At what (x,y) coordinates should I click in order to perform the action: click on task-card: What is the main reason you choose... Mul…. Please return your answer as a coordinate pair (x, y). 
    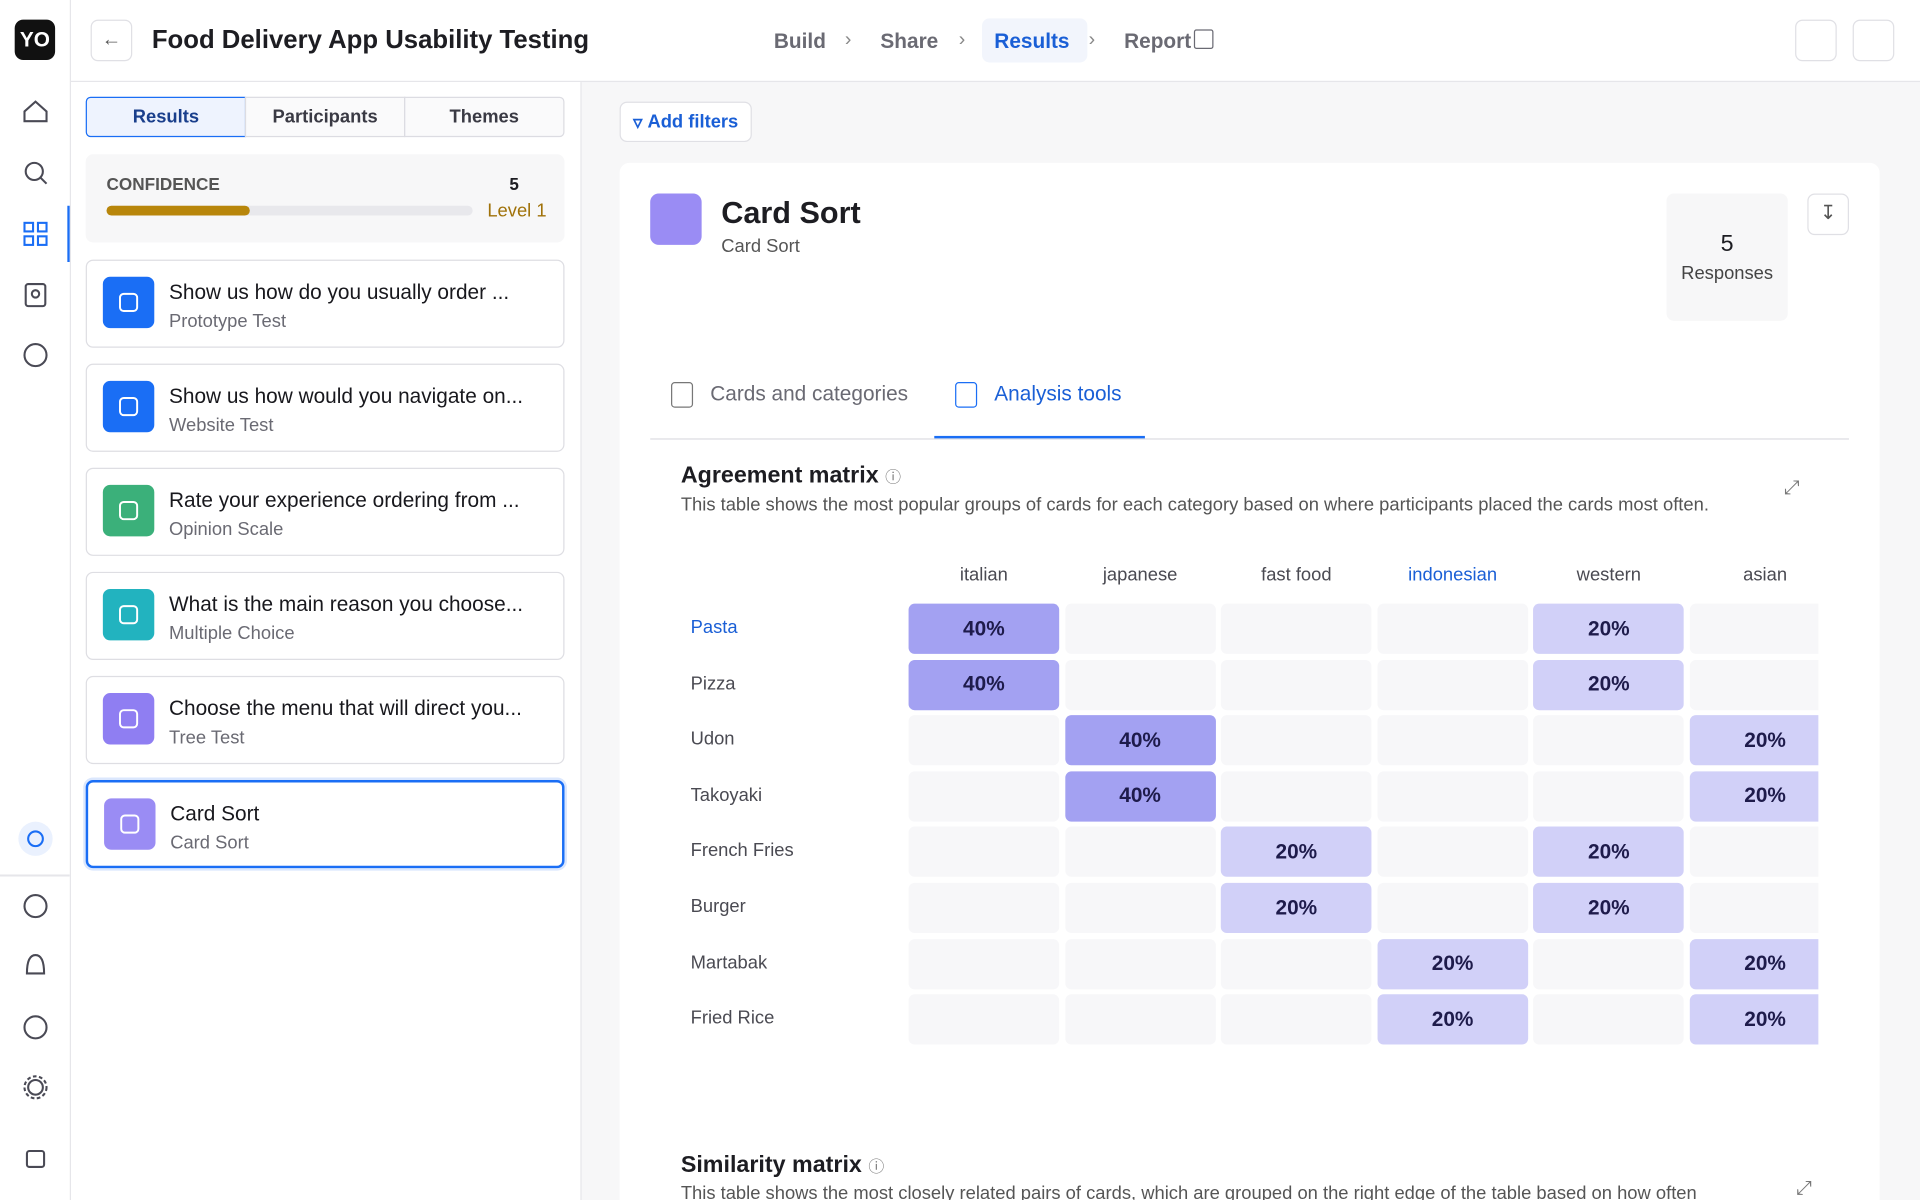
    Looking at the image, I should click on (325, 616).